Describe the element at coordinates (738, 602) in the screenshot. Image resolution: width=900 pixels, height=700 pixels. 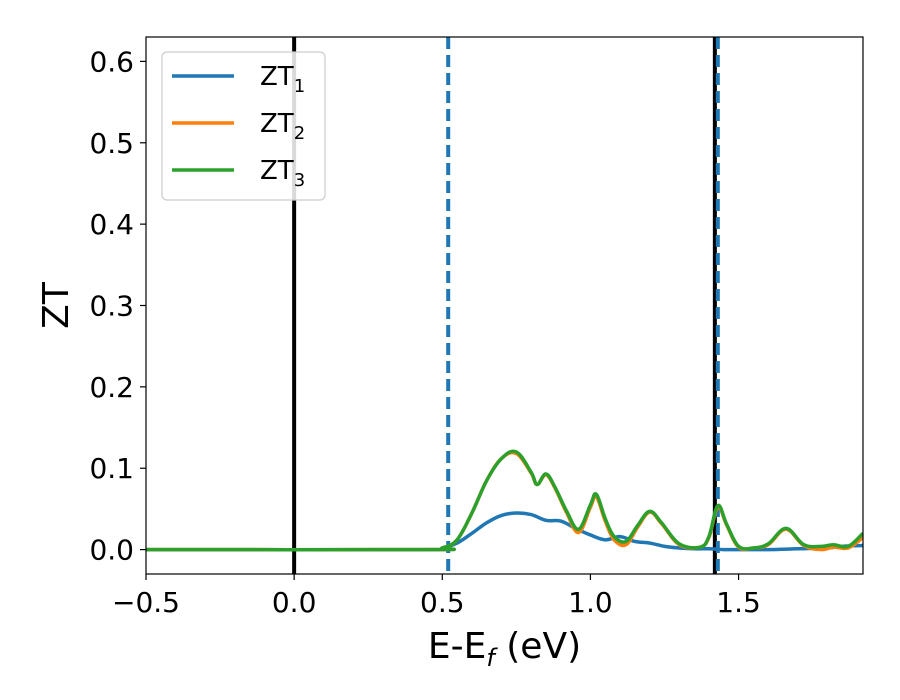
I see `x-tick-label: 1.5` at that location.